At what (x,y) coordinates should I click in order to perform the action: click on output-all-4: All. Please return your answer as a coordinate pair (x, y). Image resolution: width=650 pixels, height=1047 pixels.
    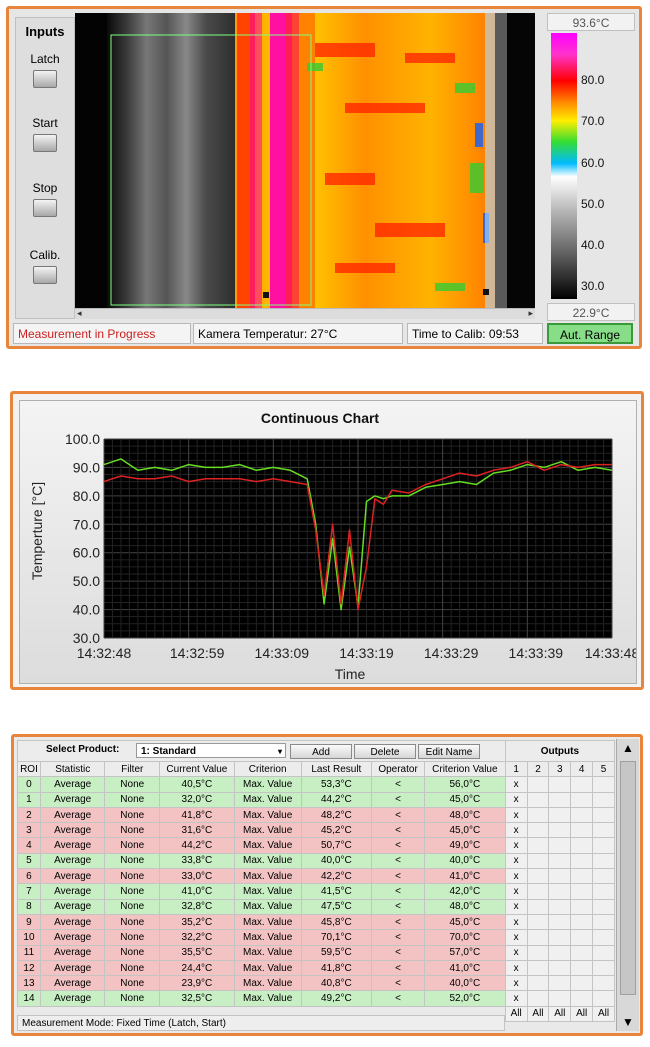
    Looking at the image, I should click on (582, 1014).